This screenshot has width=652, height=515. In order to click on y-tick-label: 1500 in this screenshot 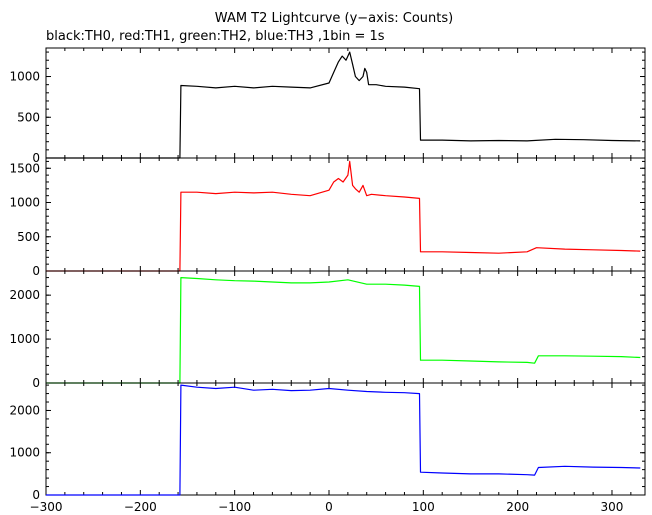, I will do `click(24, 168)`.